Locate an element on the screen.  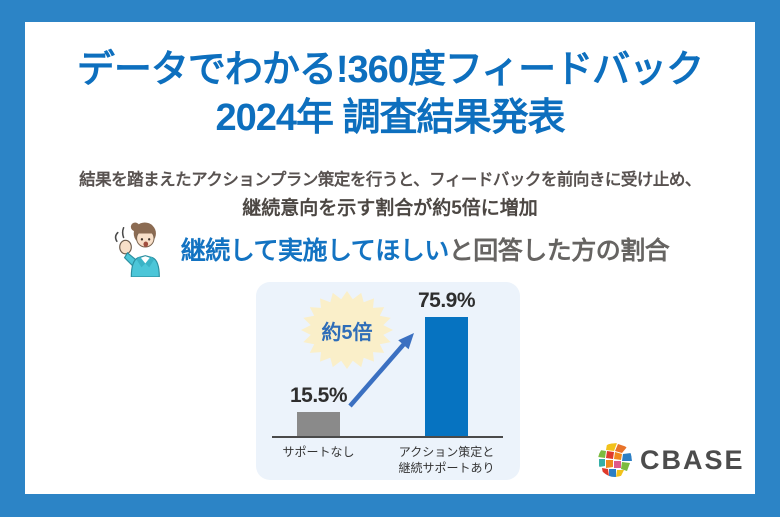
increase-arrow-icon is located at coordinates (381, 370).